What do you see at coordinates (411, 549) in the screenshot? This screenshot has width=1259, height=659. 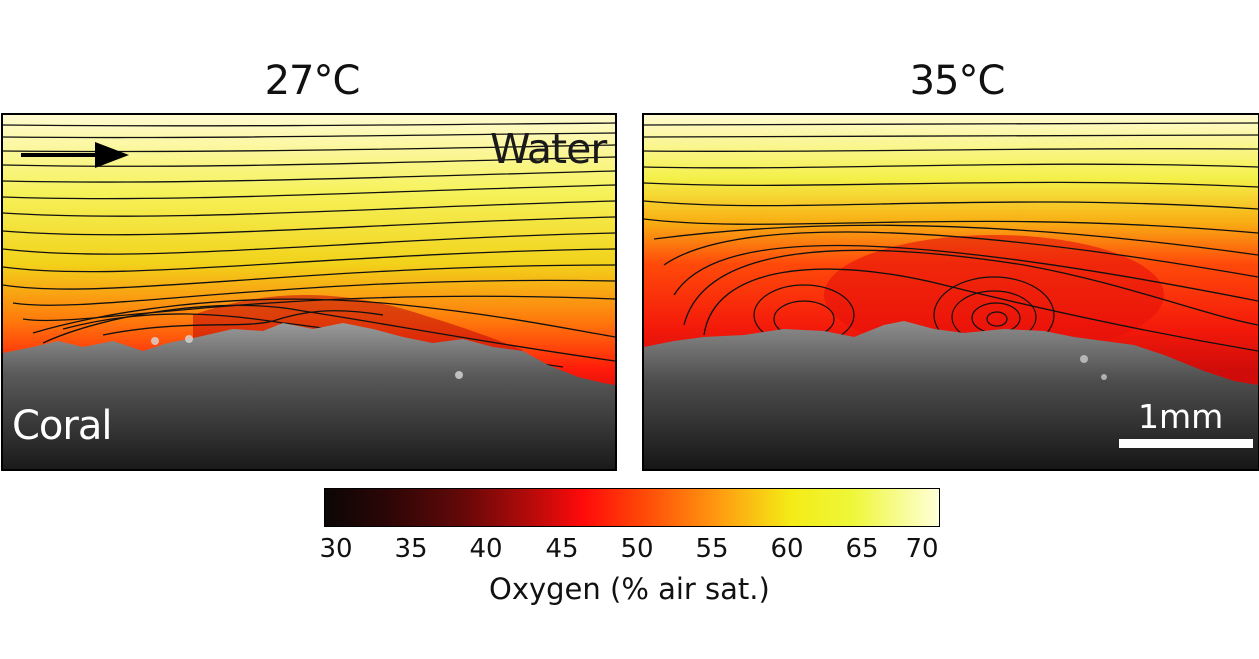 I see `colorbar-tick: 35` at bounding box center [411, 549].